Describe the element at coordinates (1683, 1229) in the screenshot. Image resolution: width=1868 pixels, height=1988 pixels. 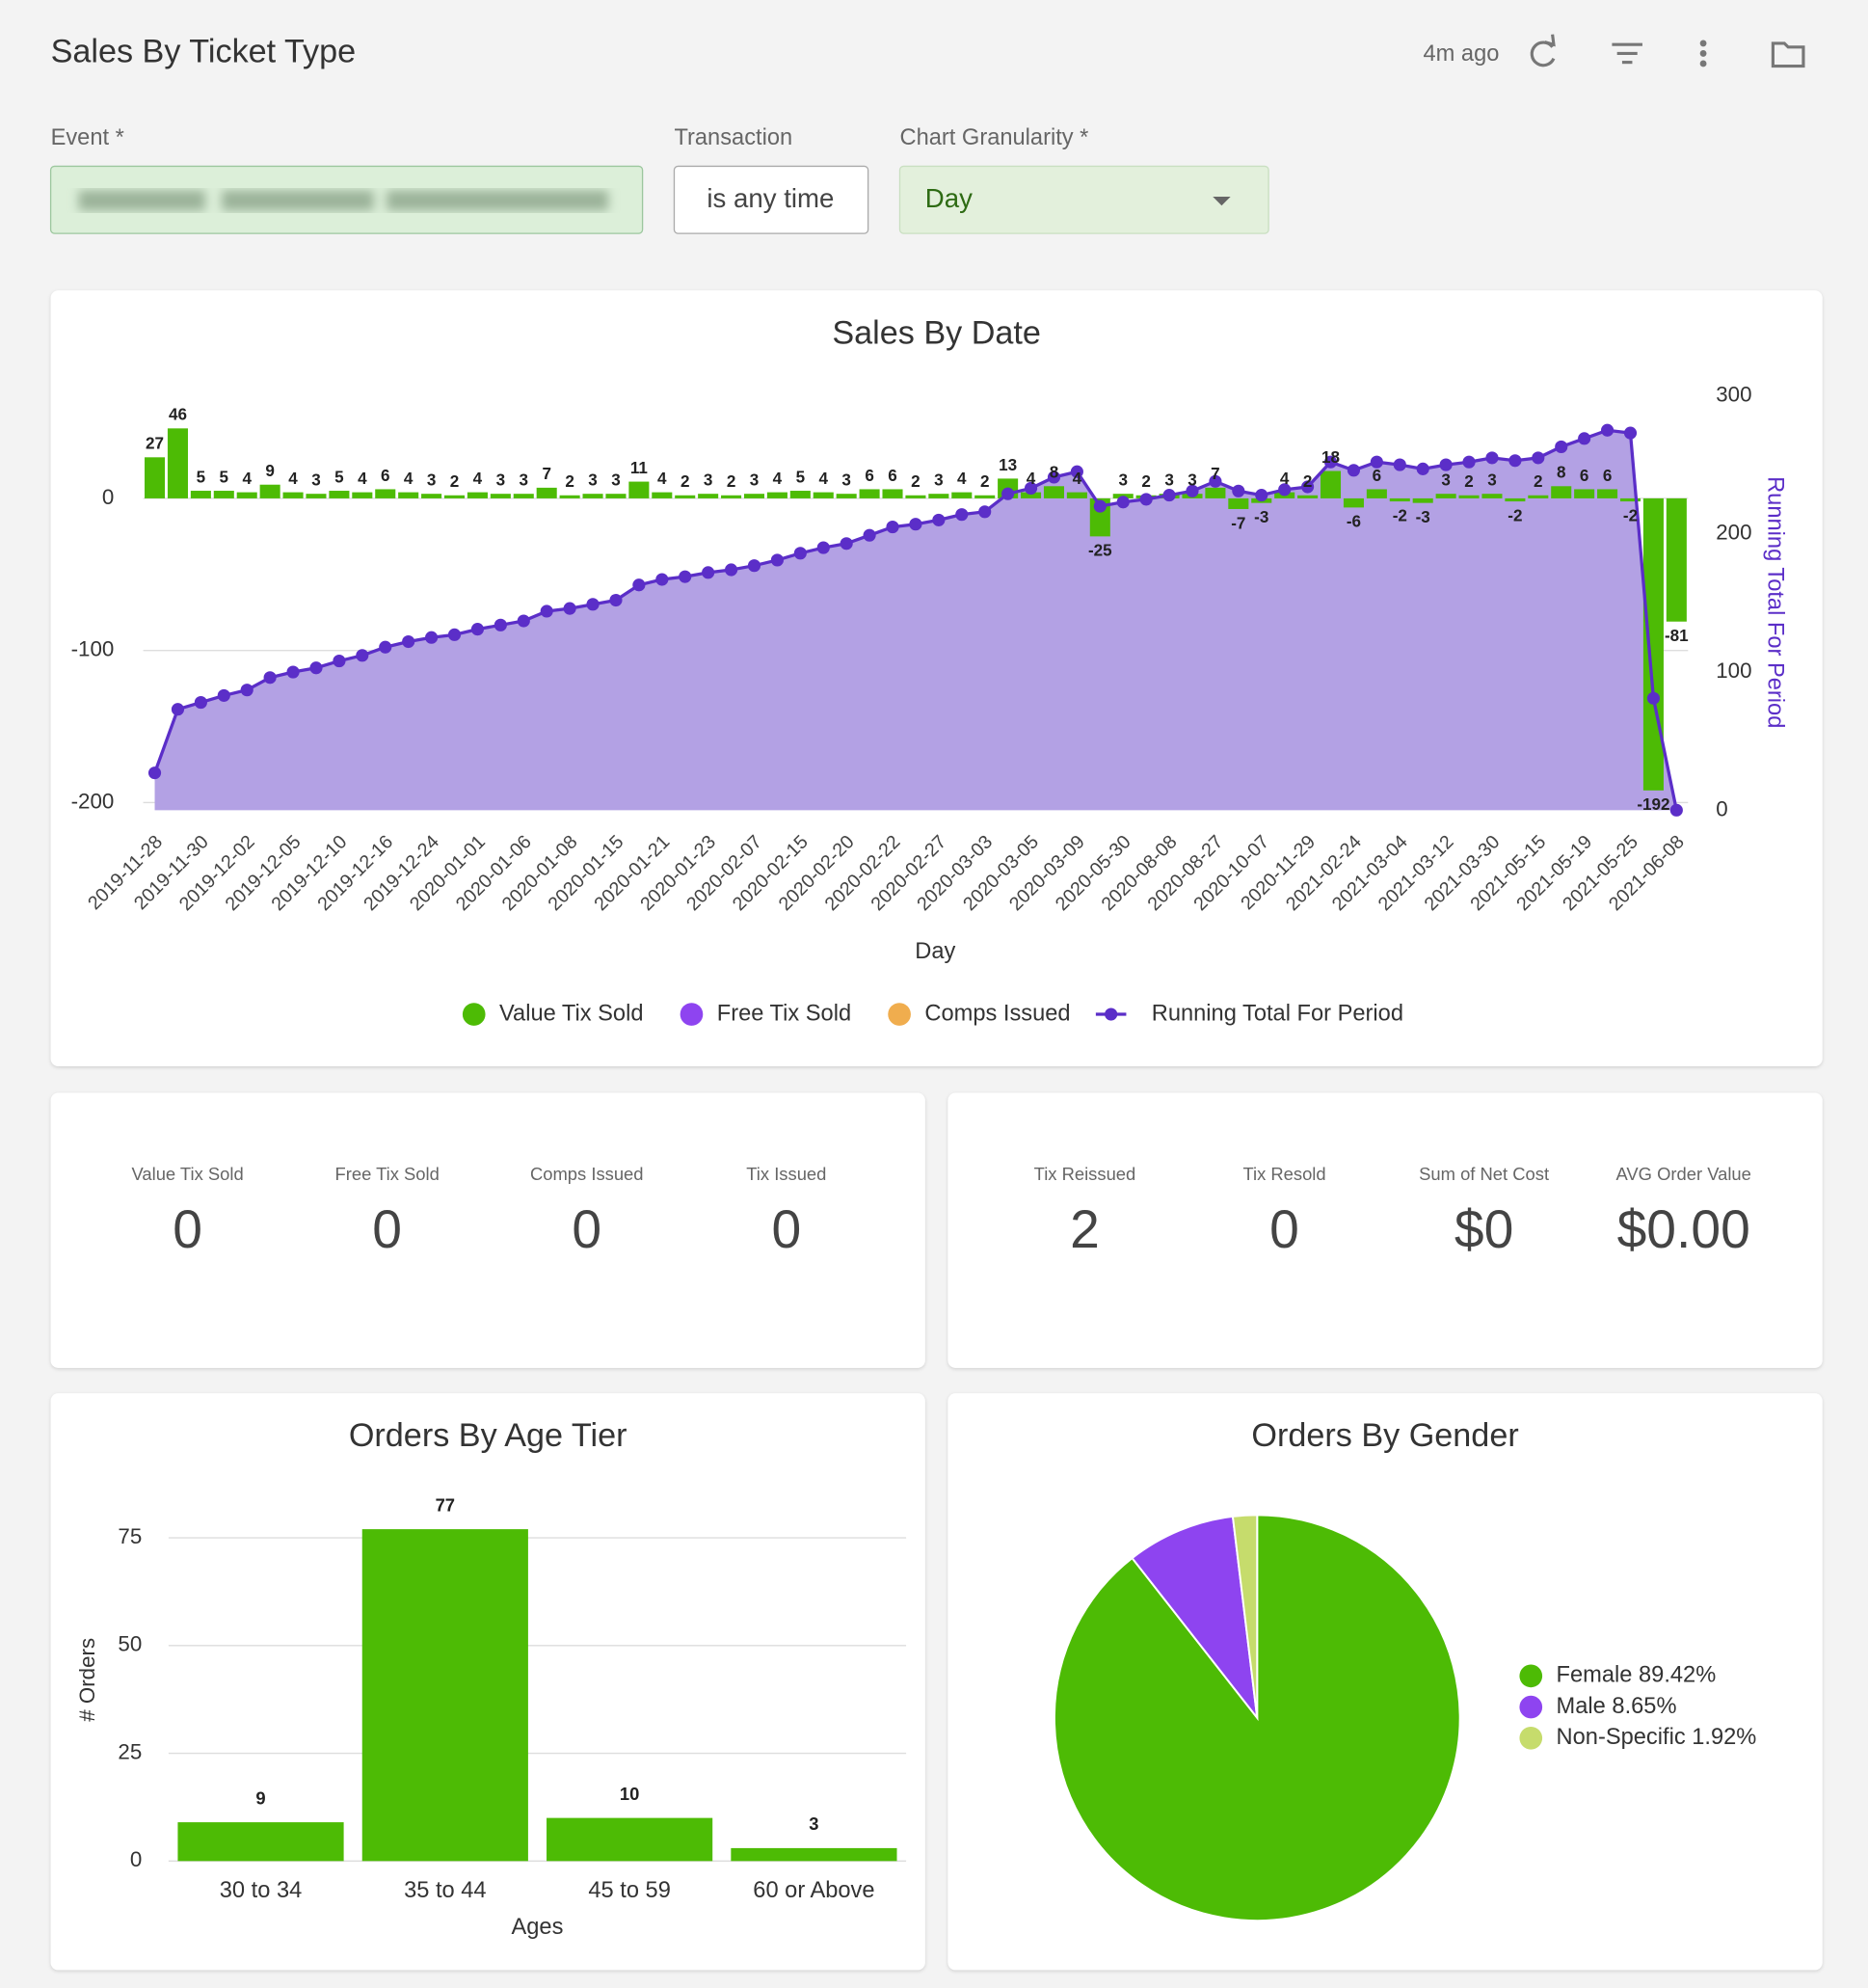
I see `kpi-value: $0.00` at that location.